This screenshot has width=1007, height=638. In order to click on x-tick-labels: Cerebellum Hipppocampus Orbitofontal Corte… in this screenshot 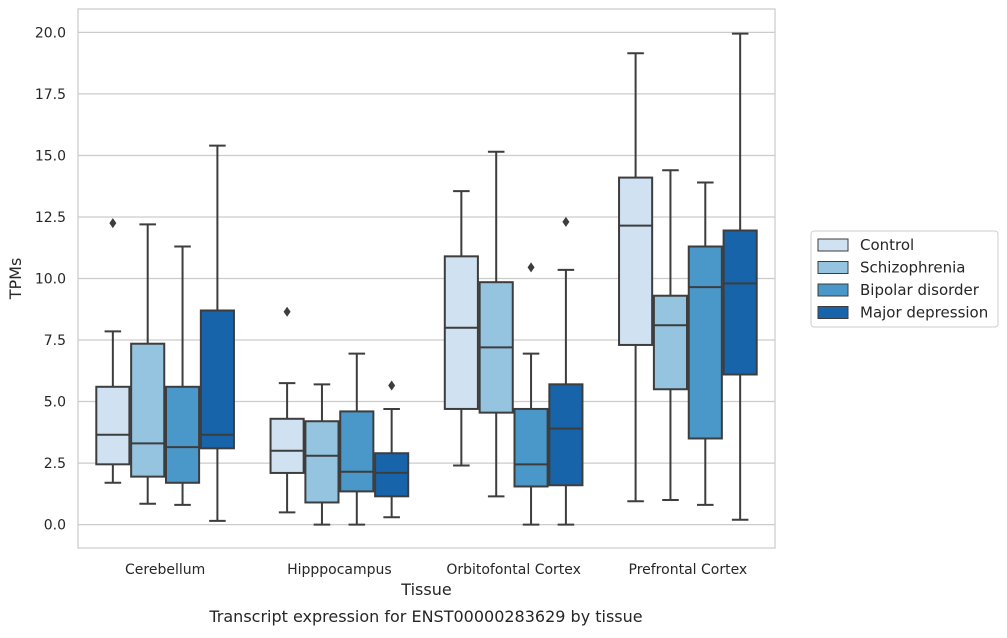, I will do `click(436, 570)`.